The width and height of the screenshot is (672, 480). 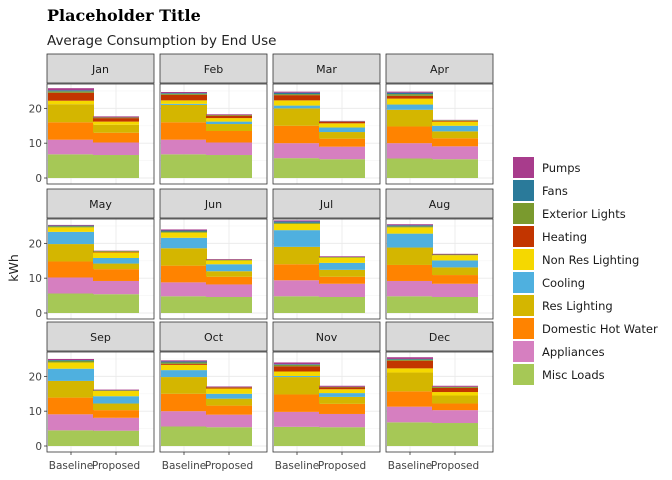 What do you see at coordinates (573, 352) in the screenshot?
I see `legend-label: Appliances` at bounding box center [573, 352].